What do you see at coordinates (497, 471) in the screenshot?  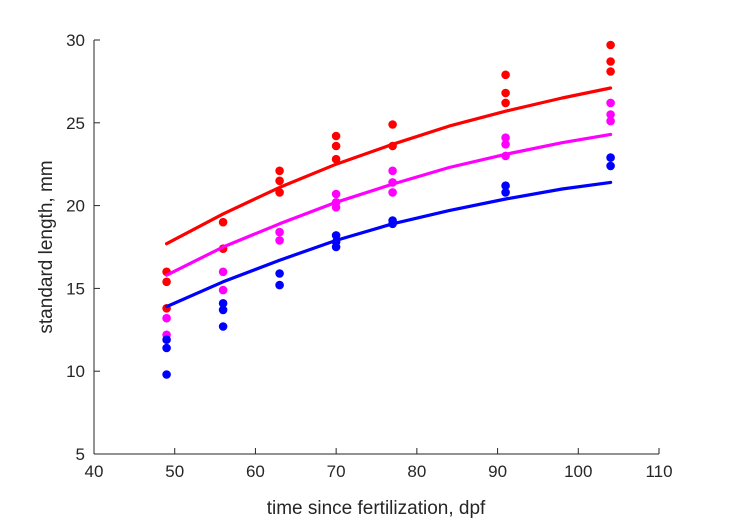 I see `x-tick-label: 90` at bounding box center [497, 471].